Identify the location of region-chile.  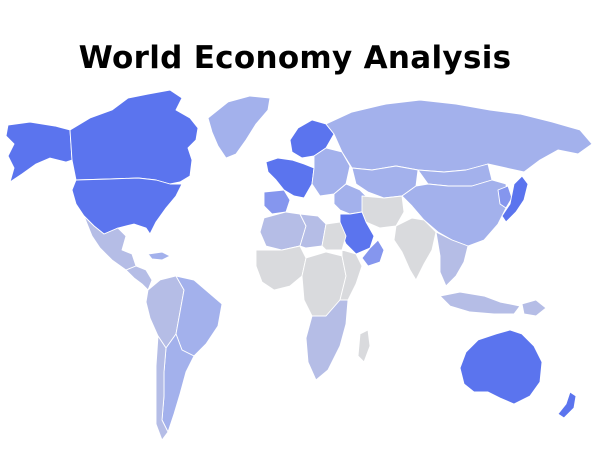
(162, 388).